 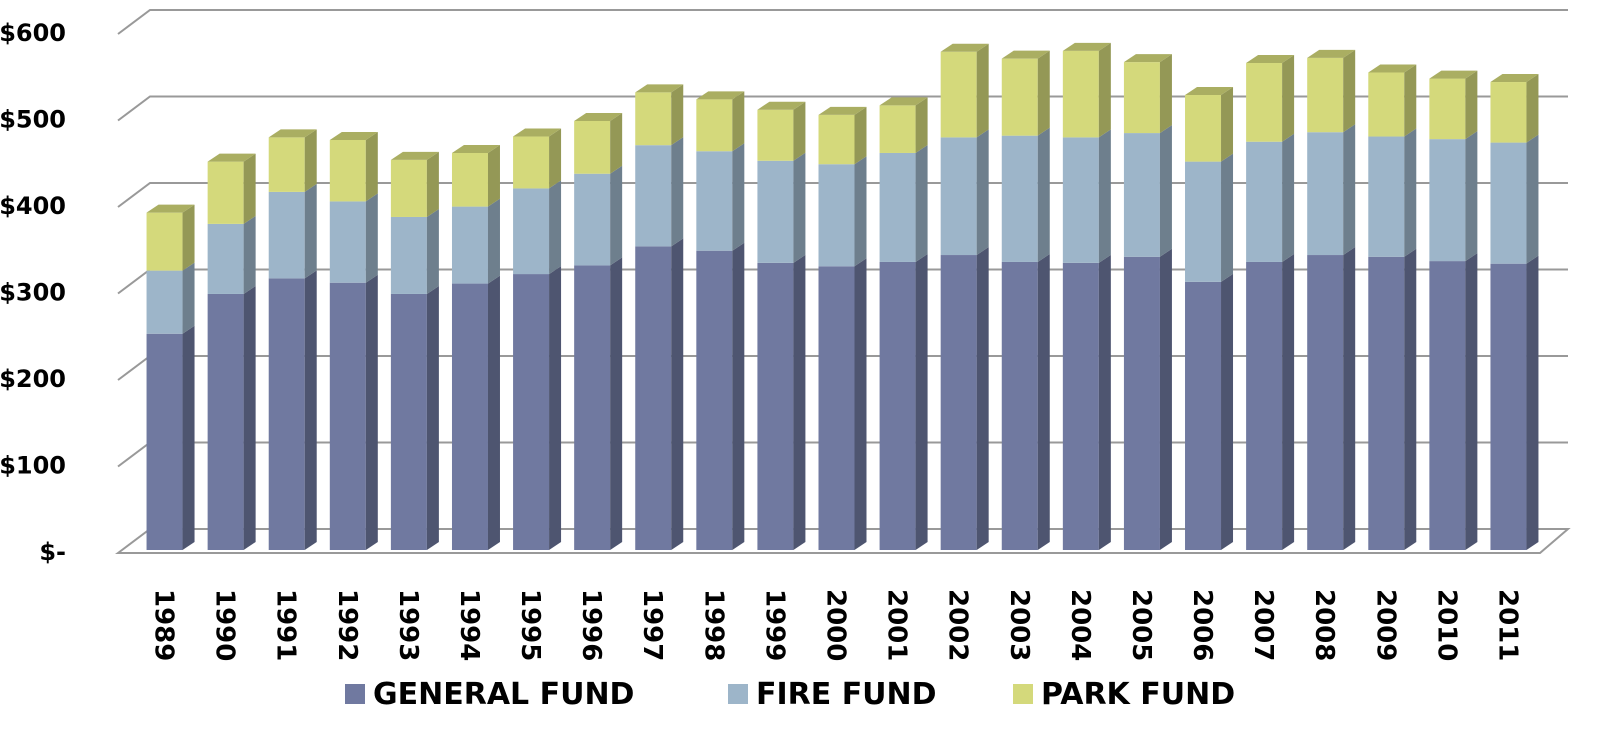 I want to click on x-tick-label: 1992, so click(x=347, y=625).